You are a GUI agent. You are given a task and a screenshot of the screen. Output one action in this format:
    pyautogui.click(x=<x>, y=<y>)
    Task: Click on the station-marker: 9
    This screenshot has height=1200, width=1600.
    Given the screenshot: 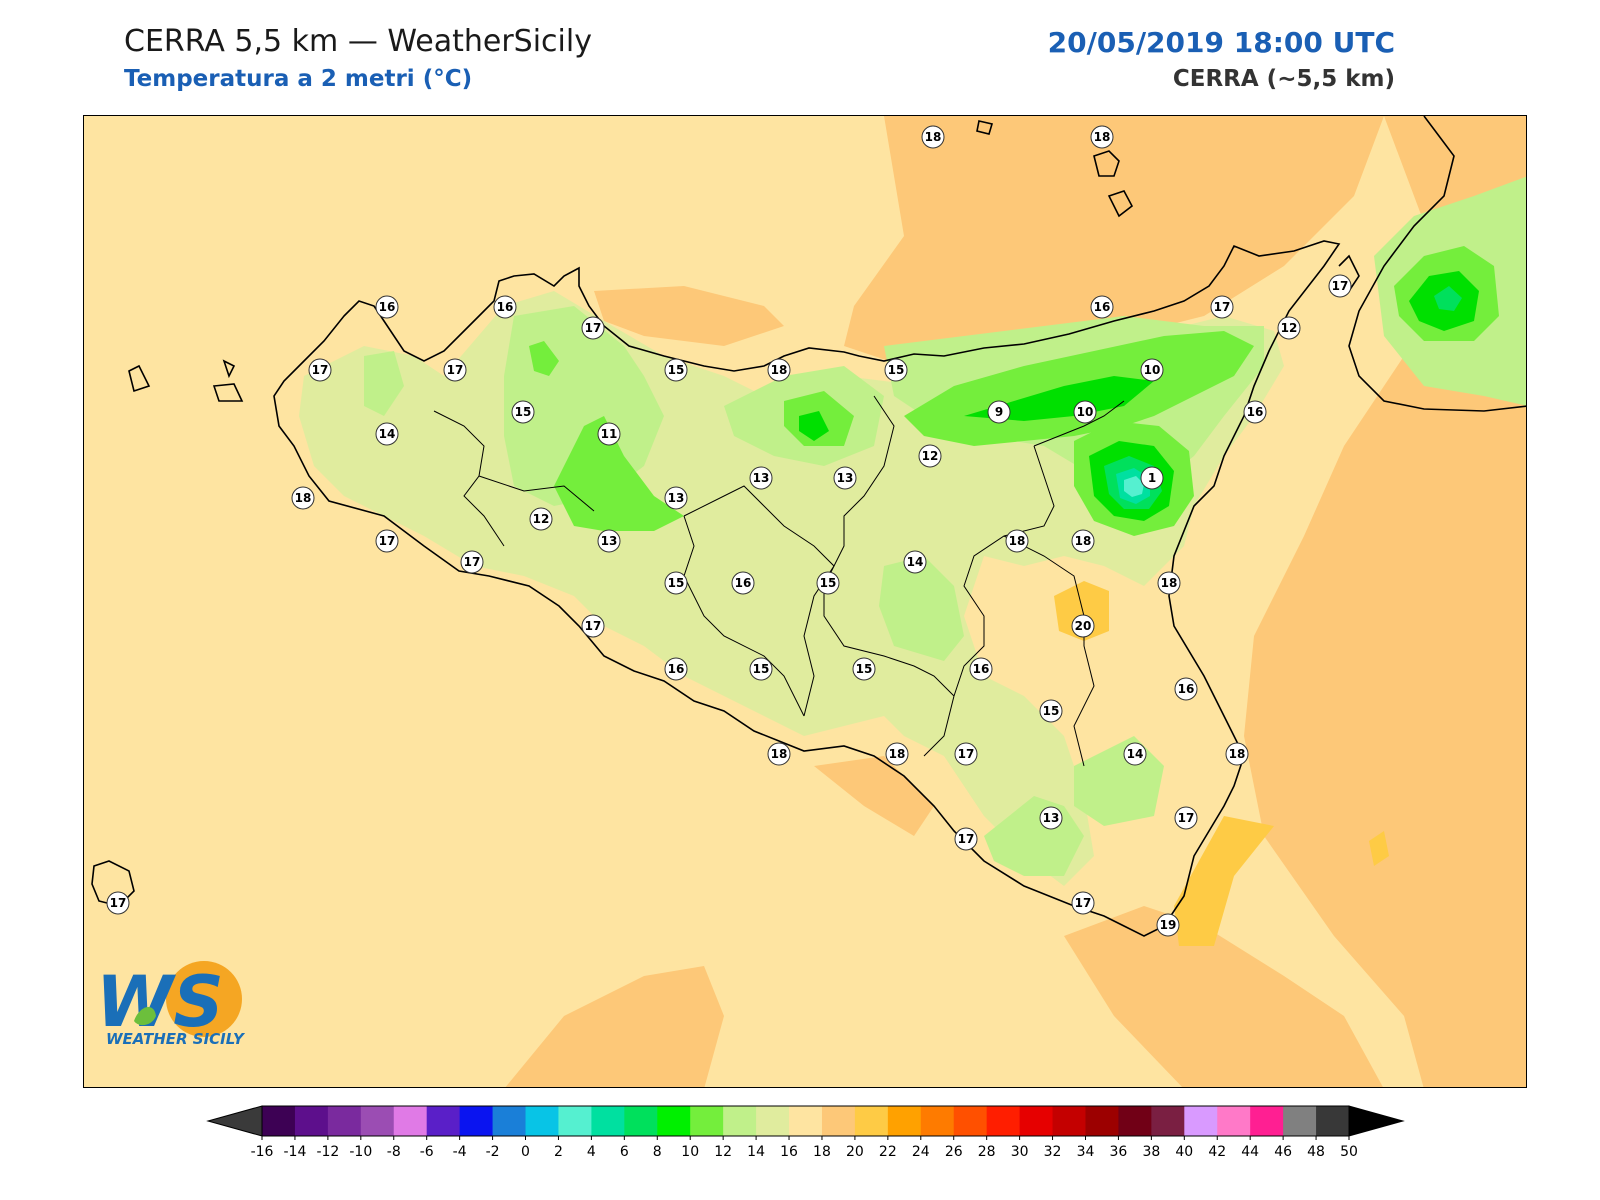 What is the action you would take?
    pyautogui.click(x=999, y=412)
    